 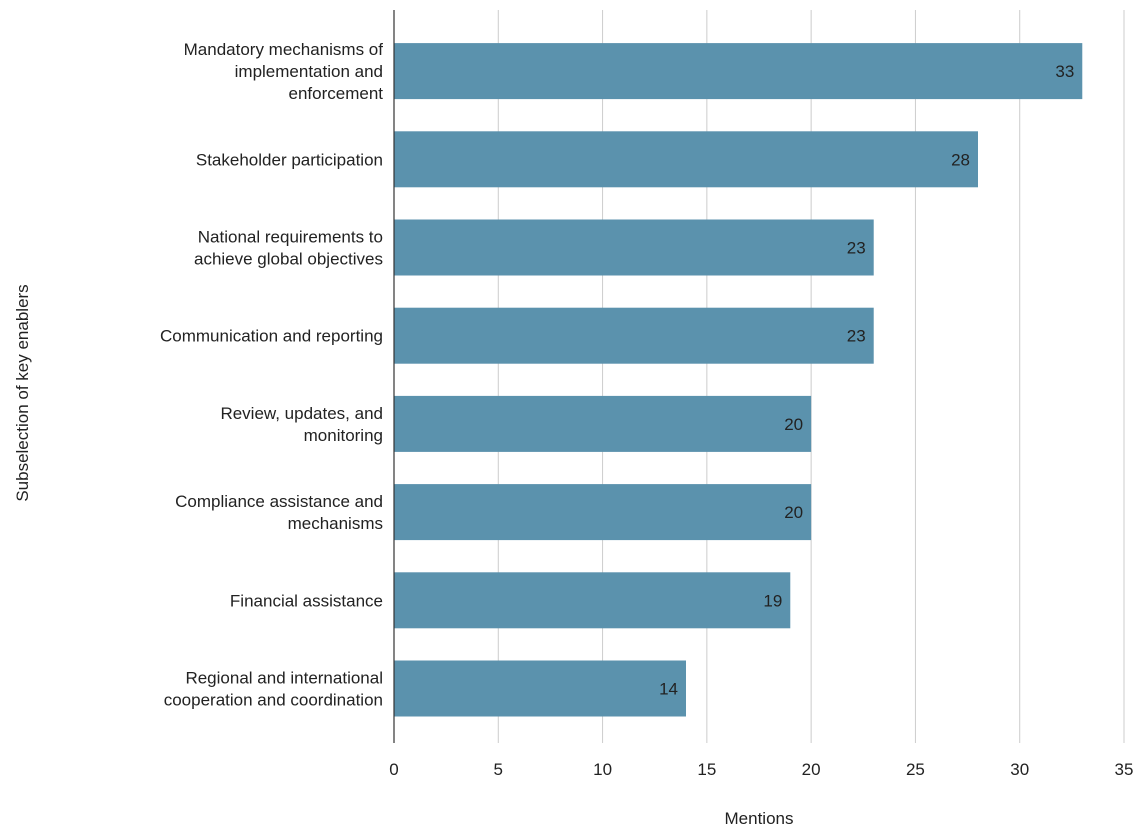 What do you see at coordinates (336, 93) in the screenshot?
I see `category-label: enforcement` at bounding box center [336, 93].